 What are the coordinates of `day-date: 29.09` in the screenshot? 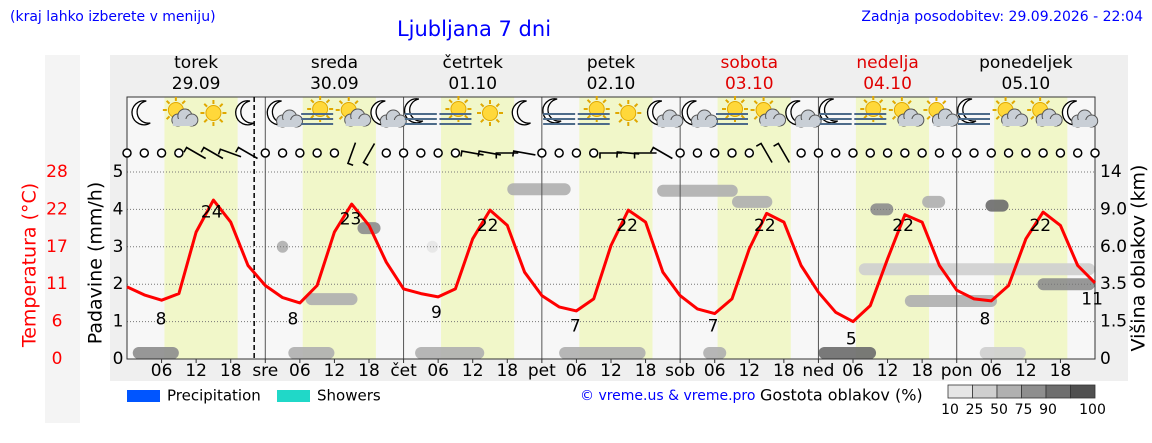 It's located at (196, 84).